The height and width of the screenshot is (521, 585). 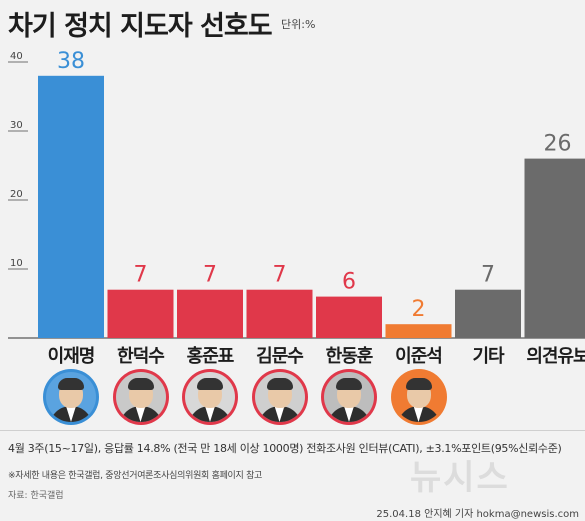 I want to click on source-label: 자료: 한국갤럽, so click(x=36, y=496).